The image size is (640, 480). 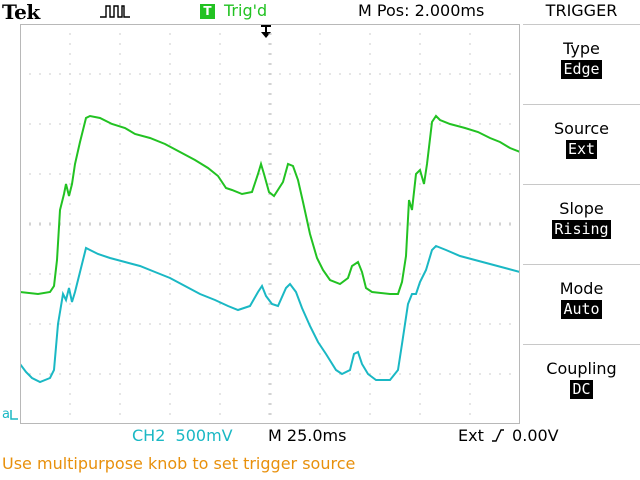 I want to click on menu-item-label: Type, so click(x=581, y=48).